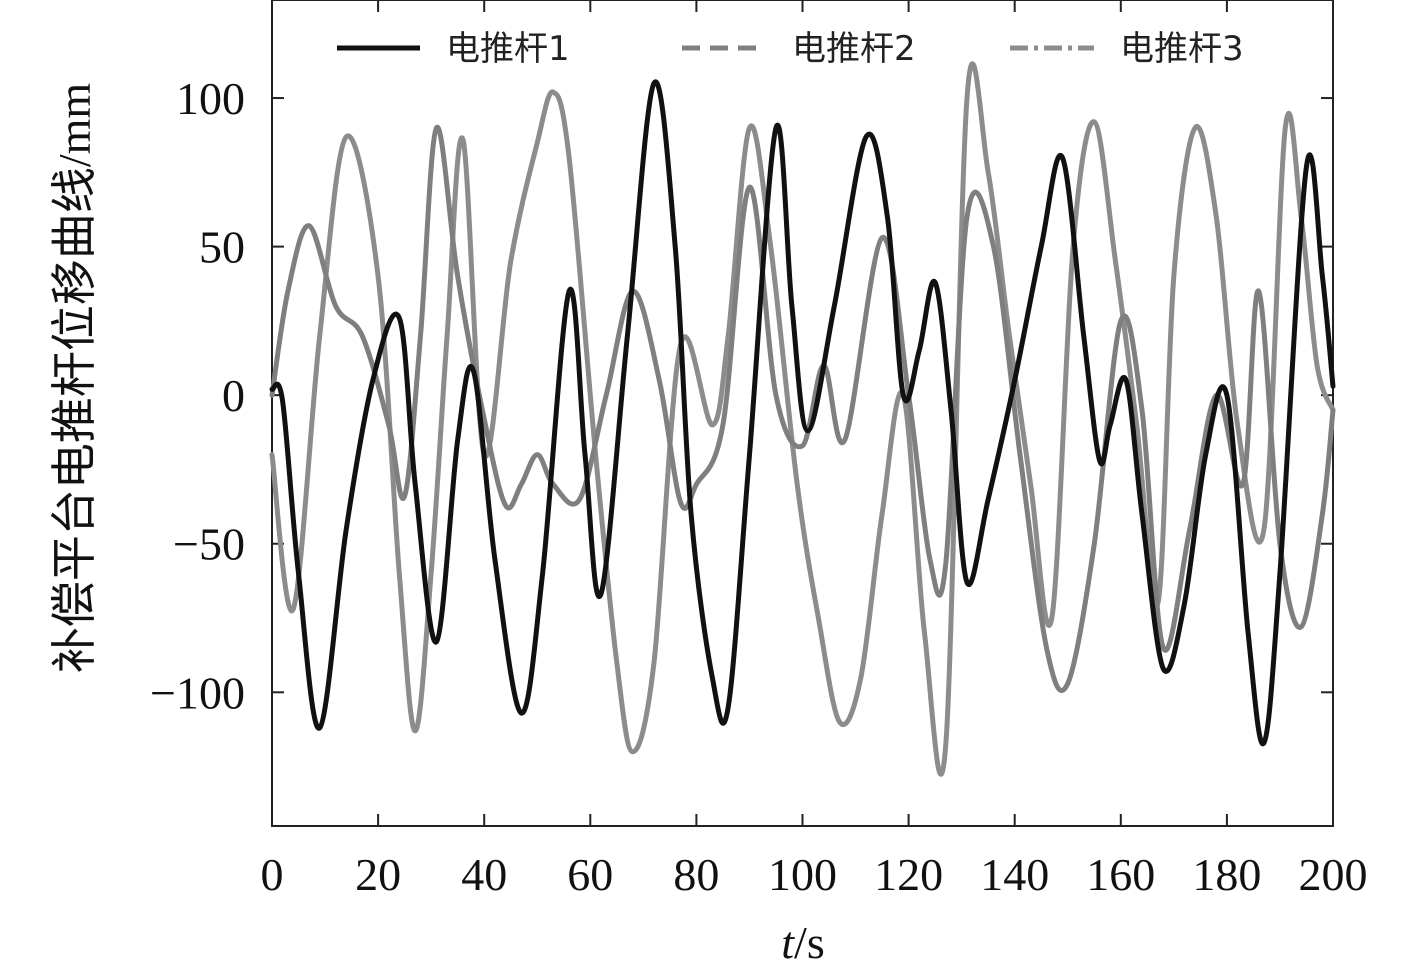 This screenshot has height=964, width=1417. Describe the element at coordinates (484, 874) in the screenshot. I see `x-tick-label: 40` at that location.